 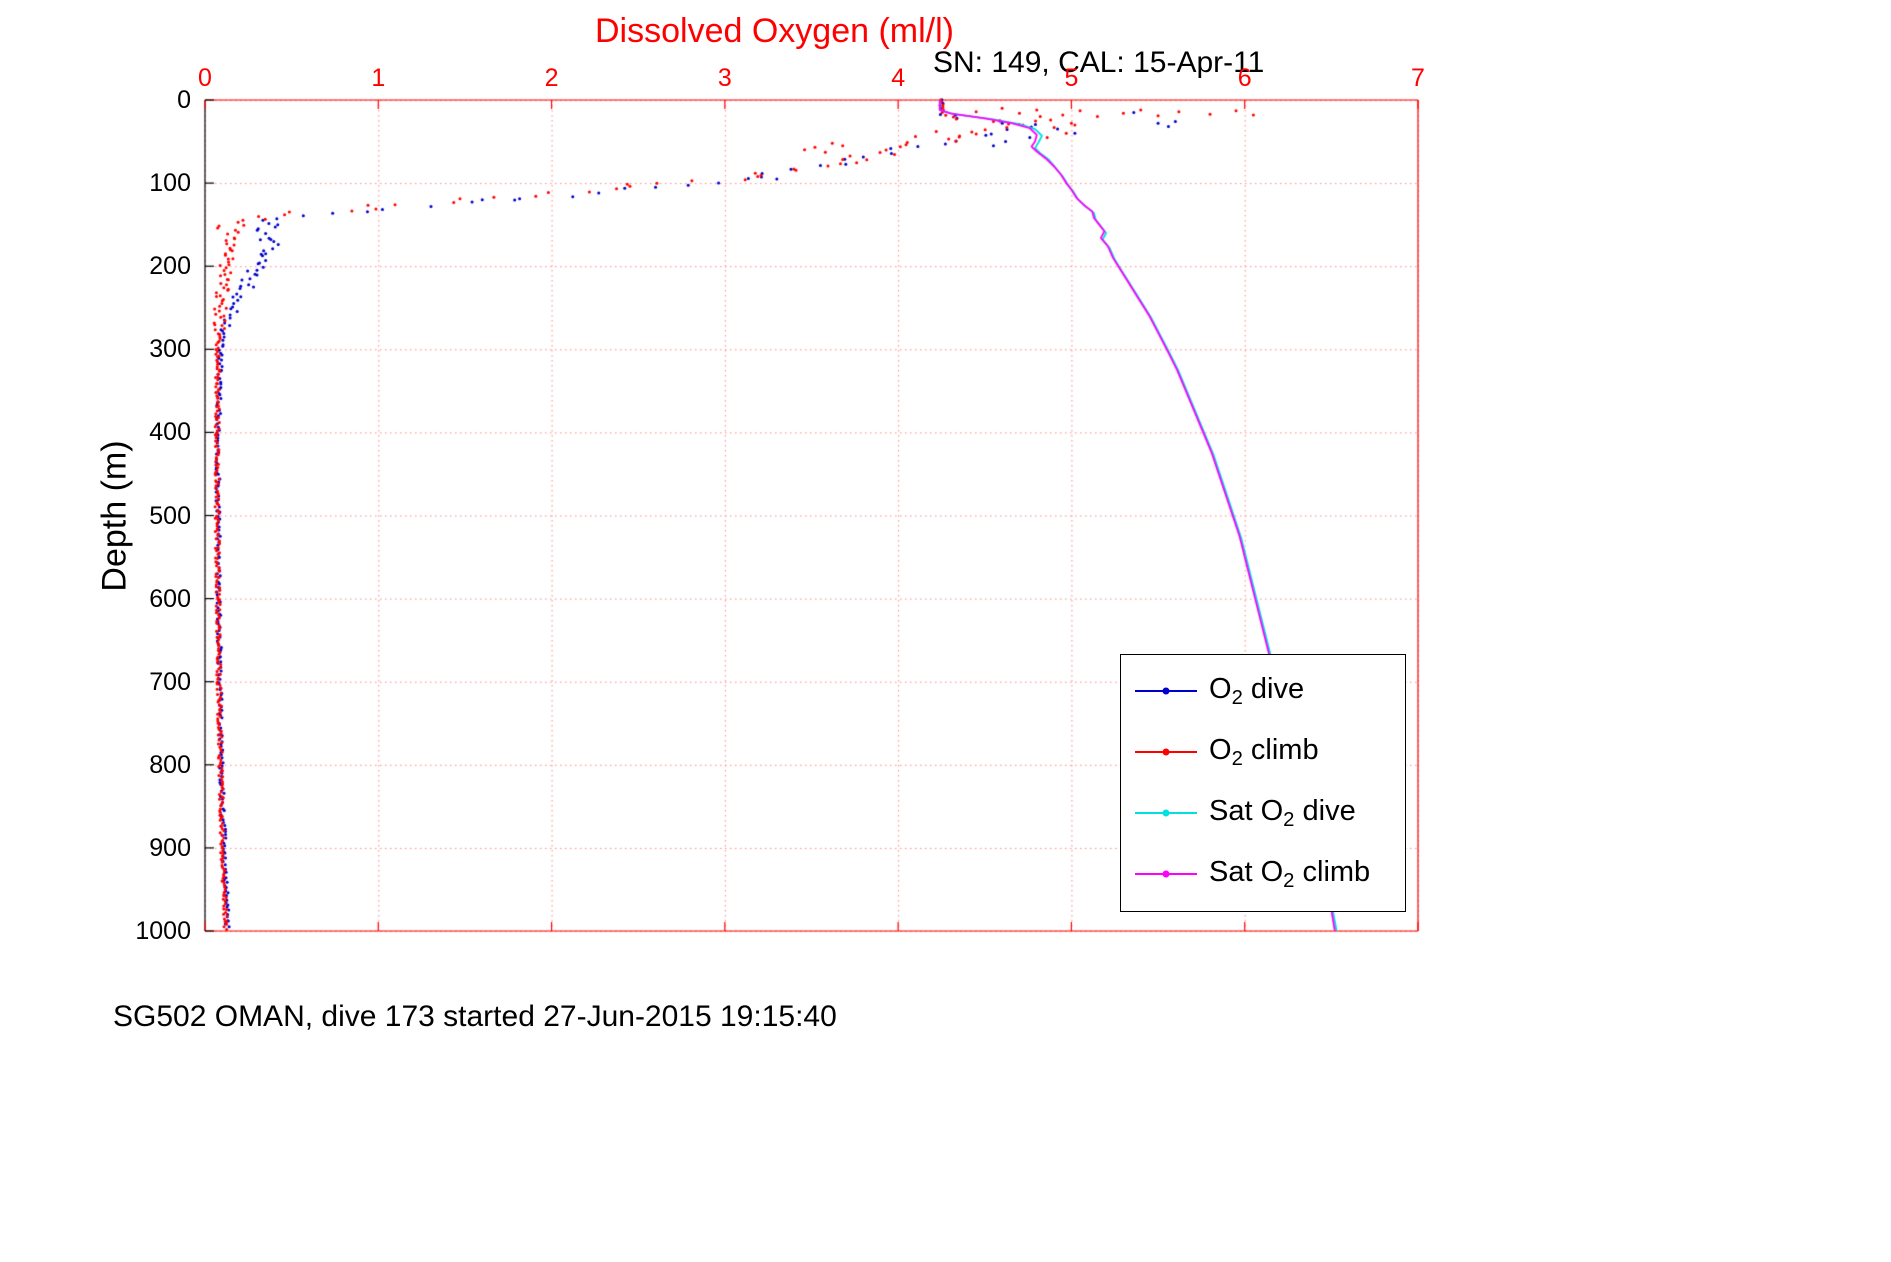 I want to click on legend-line-sample-sat-o2-dive, so click(x=1166, y=813).